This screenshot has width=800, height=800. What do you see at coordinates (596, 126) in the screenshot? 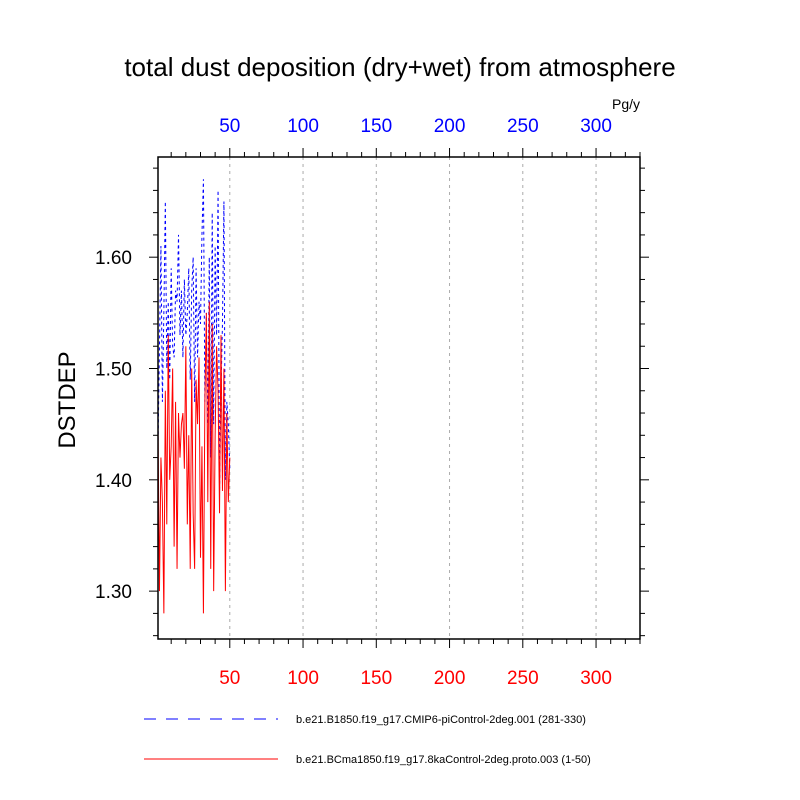
I see `x-tick-label-top-300: 300` at bounding box center [596, 126].